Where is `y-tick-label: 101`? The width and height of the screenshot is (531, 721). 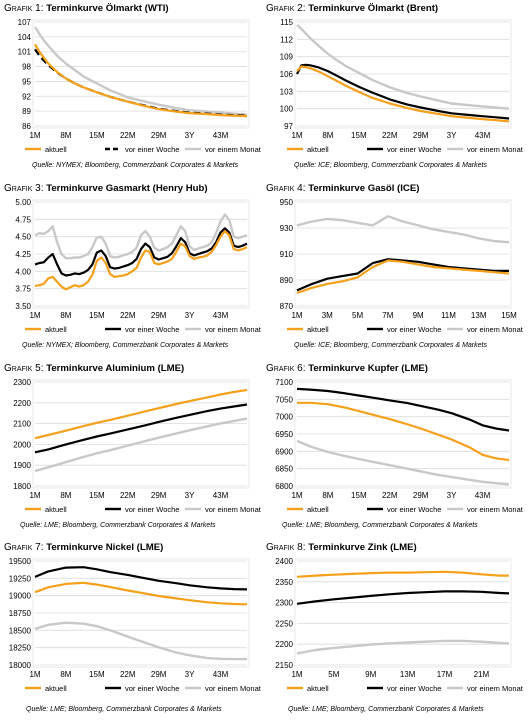
y-tick-label: 101 is located at coordinates (25, 52).